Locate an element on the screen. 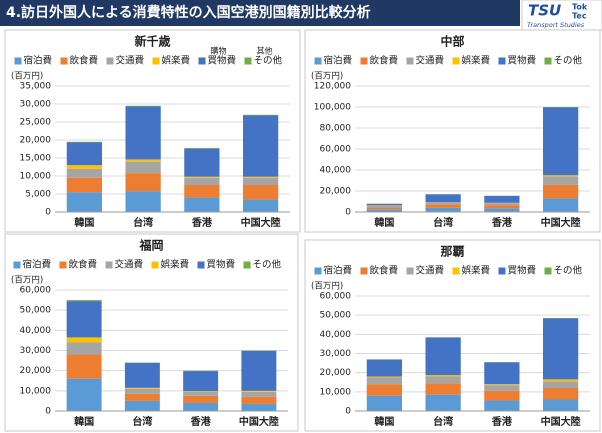 The width and height of the screenshot is (602, 433). y-tick-label: 10,000 is located at coordinates (336, 392).